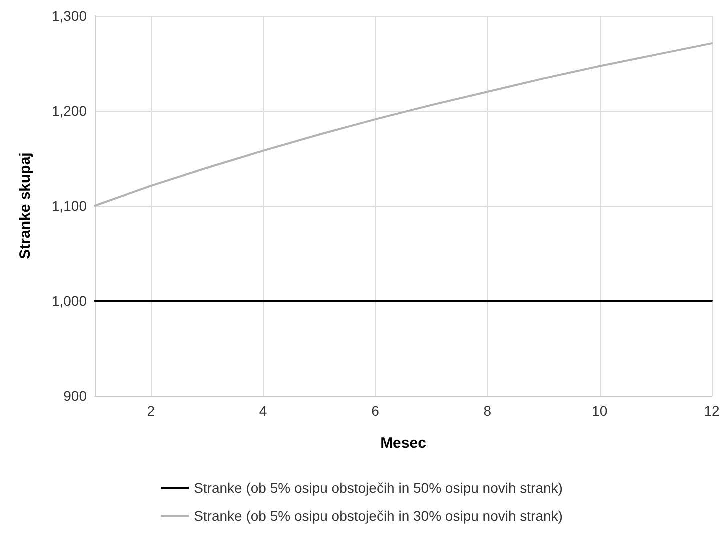 The height and width of the screenshot is (533, 724). I want to click on y-tick-label: 1,000, so click(70, 301).